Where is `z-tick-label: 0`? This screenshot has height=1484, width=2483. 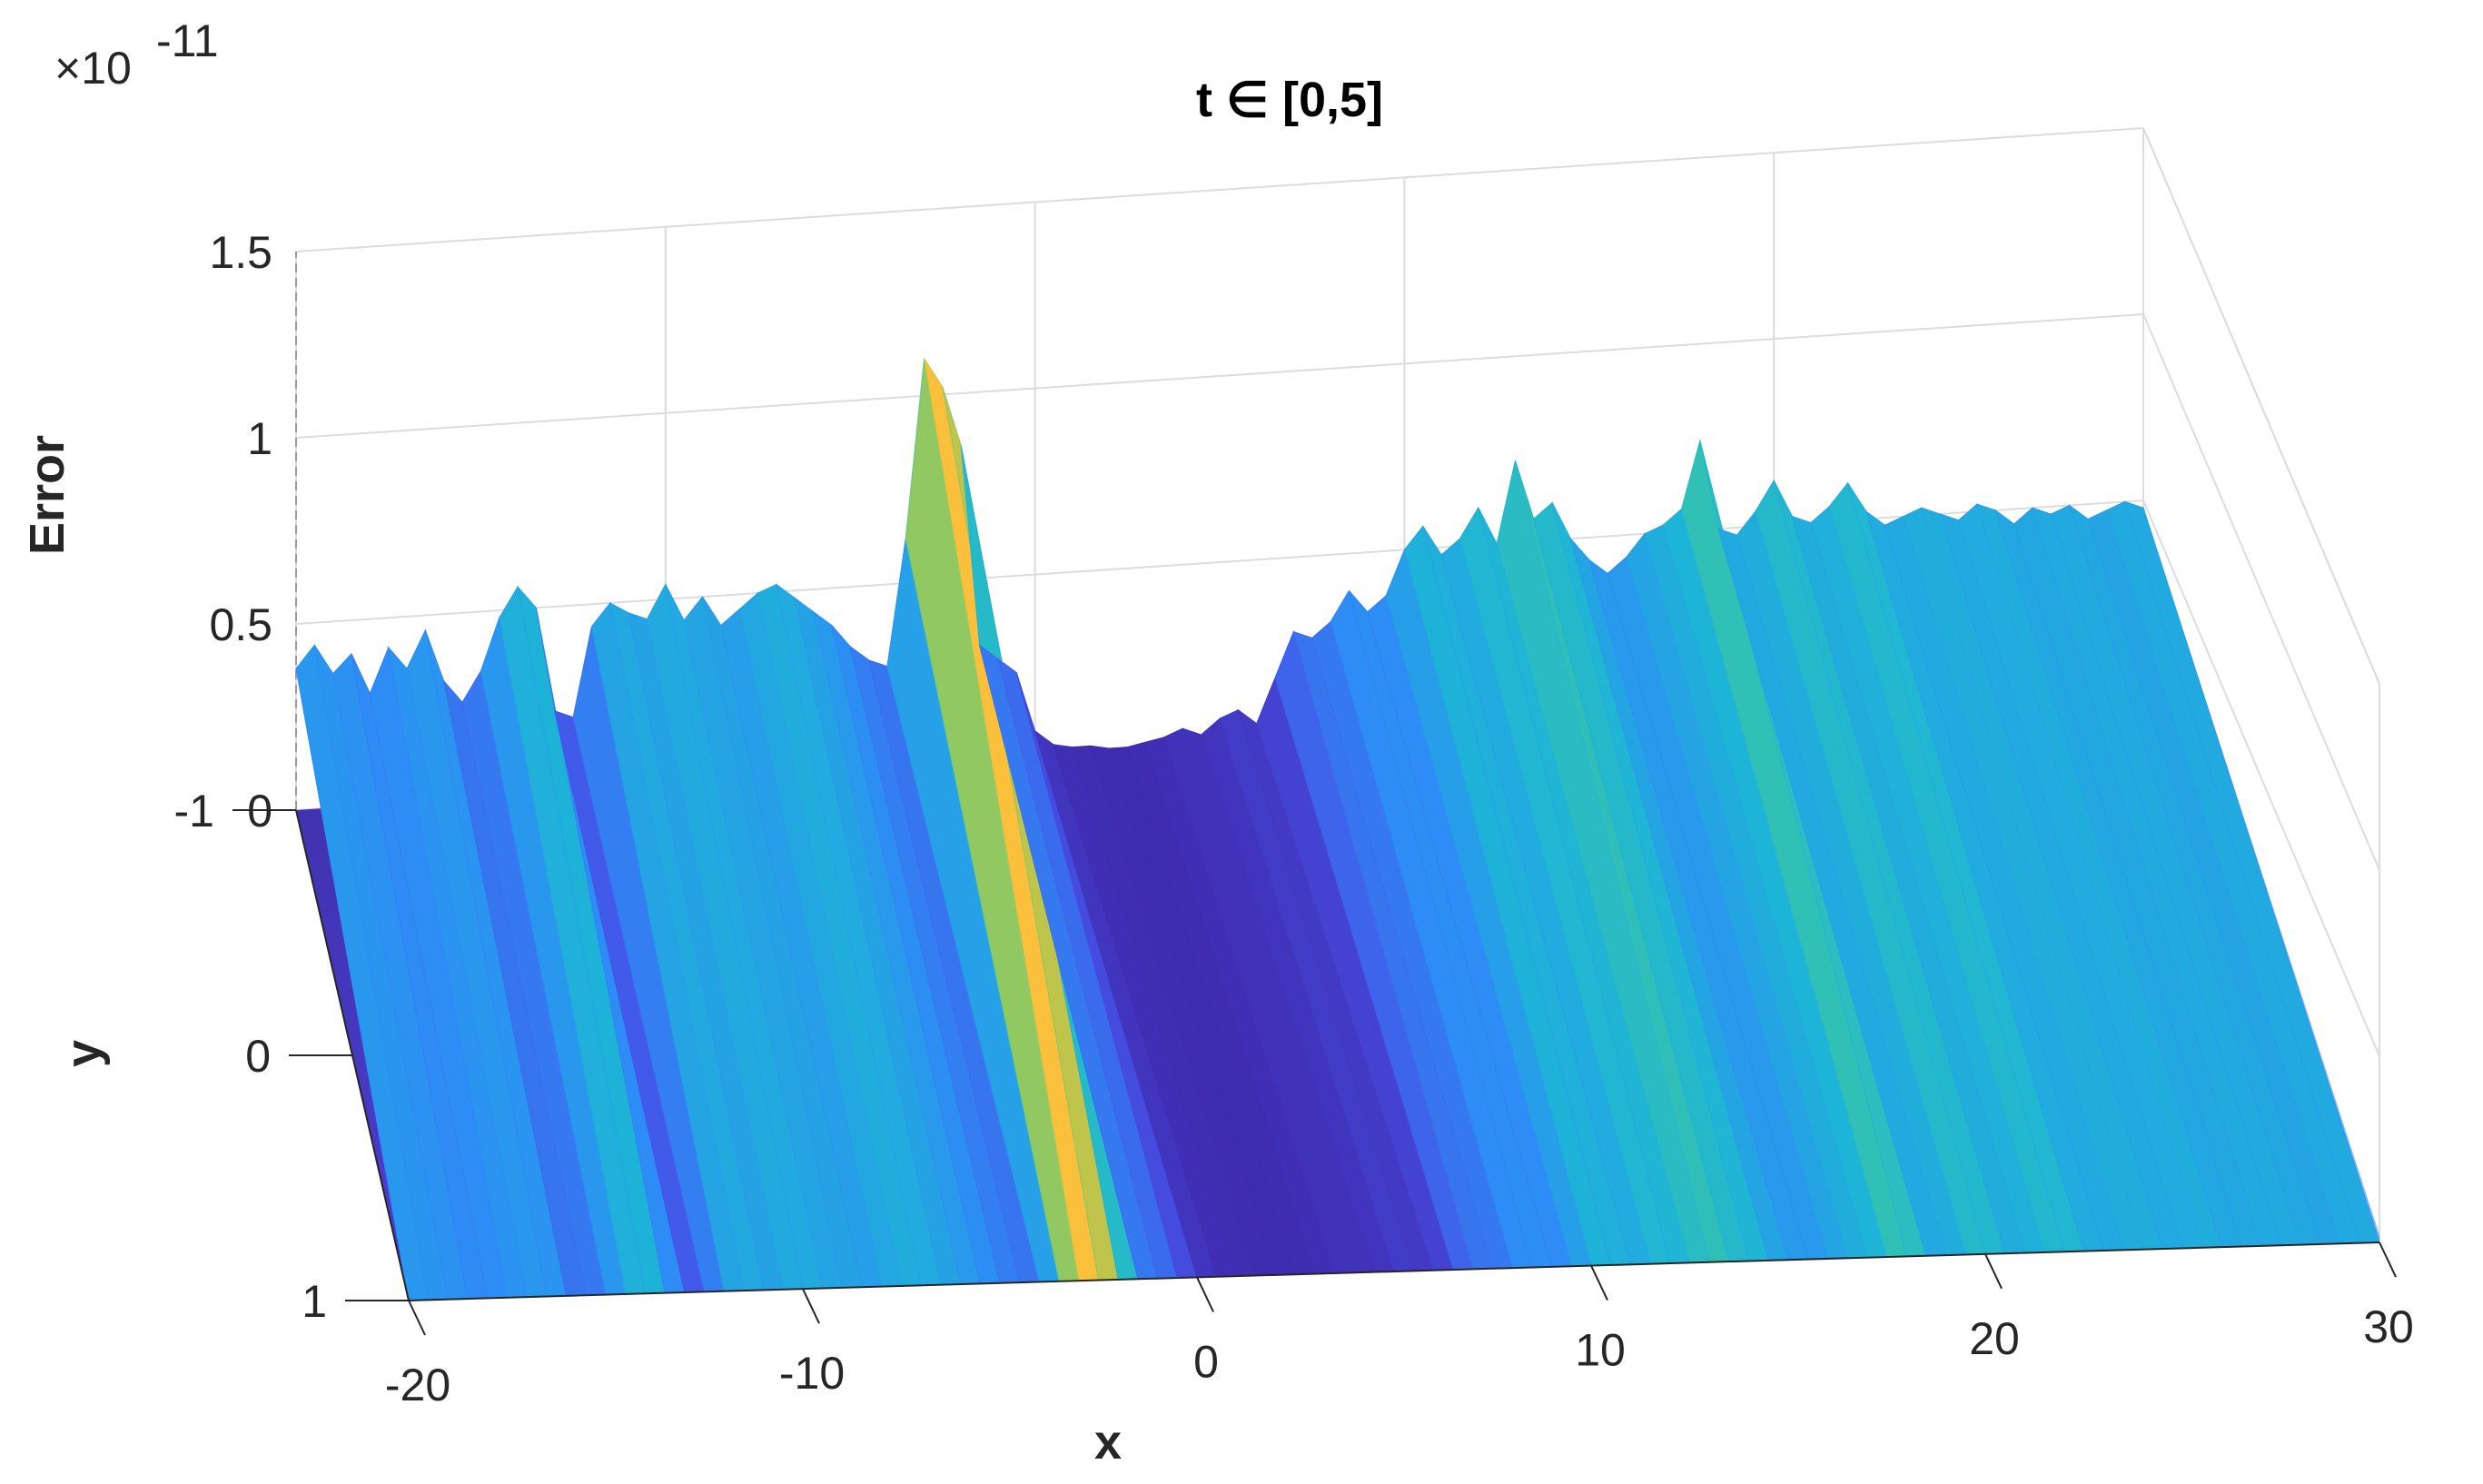
z-tick-label: 0 is located at coordinates (259, 811).